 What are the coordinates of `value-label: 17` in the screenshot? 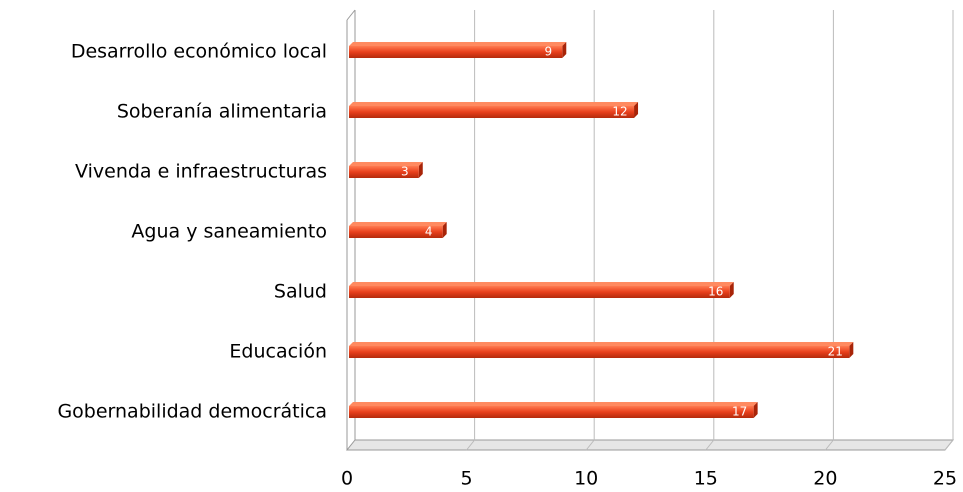 It's located at (739, 412).